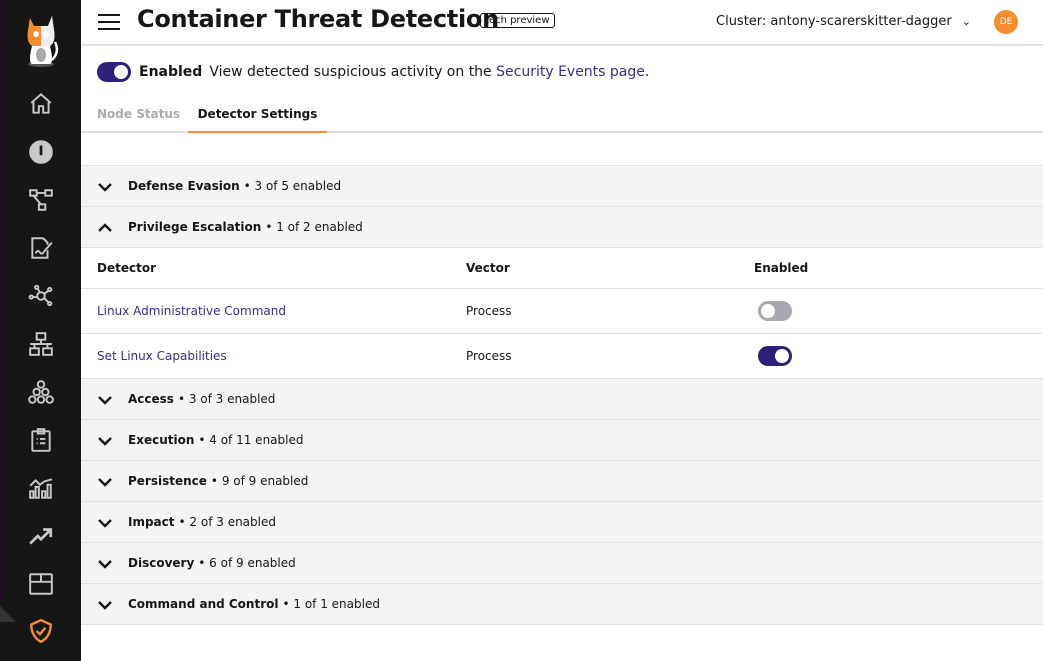 The image size is (1043, 661). Describe the element at coordinates (834, 21) in the screenshot. I see `cluster-label: Cluster: antony-scarerskitter-dagger` at that location.